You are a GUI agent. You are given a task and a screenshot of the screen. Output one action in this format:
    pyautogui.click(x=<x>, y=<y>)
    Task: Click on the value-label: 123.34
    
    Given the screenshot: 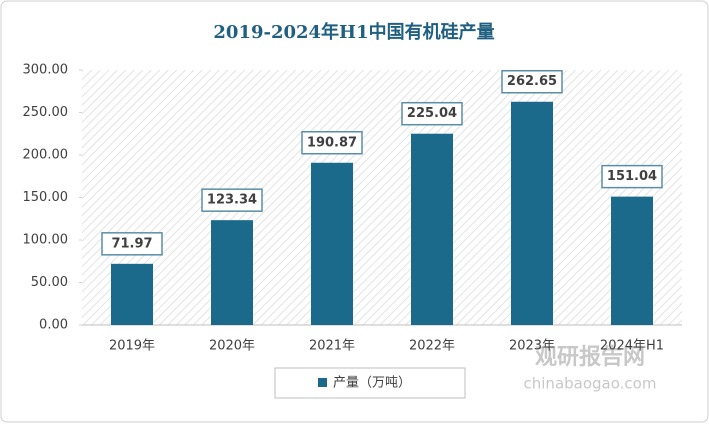 What is the action you would take?
    pyautogui.click(x=232, y=200)
    